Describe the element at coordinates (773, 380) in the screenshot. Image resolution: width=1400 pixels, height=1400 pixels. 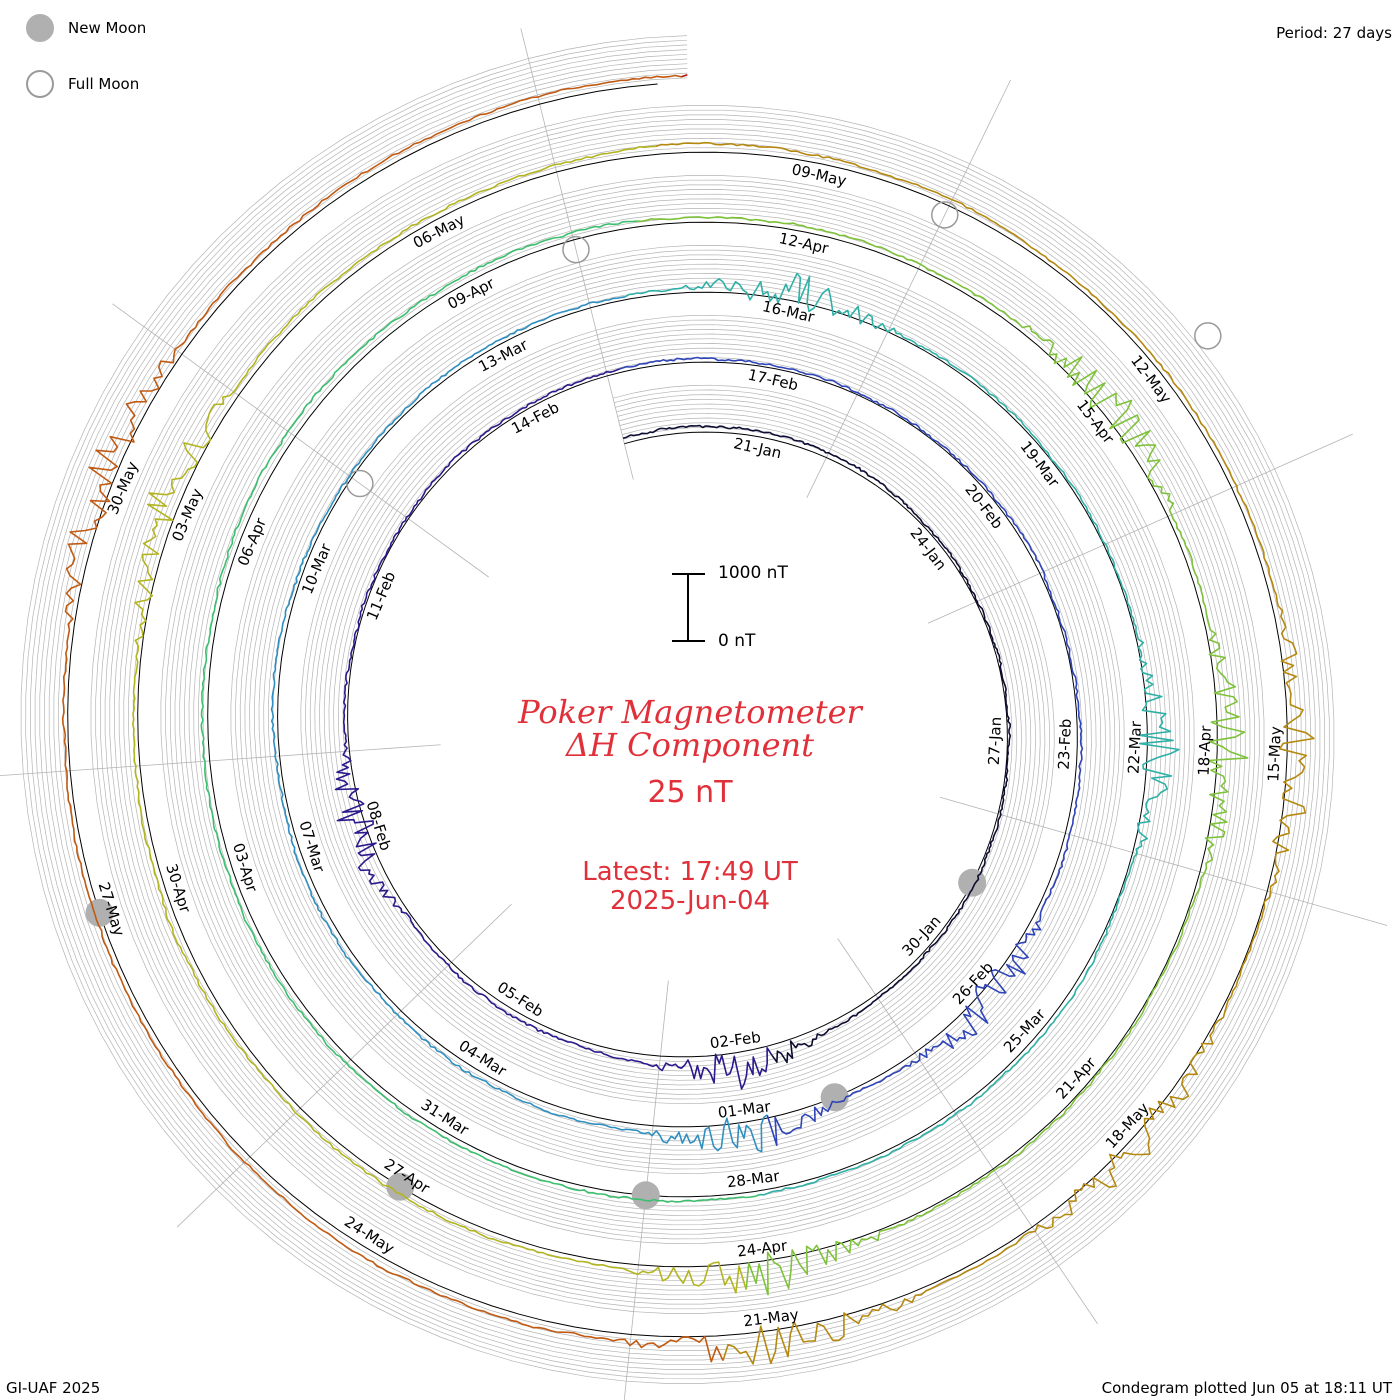
I see `date-label: 17-Feb` at that location.